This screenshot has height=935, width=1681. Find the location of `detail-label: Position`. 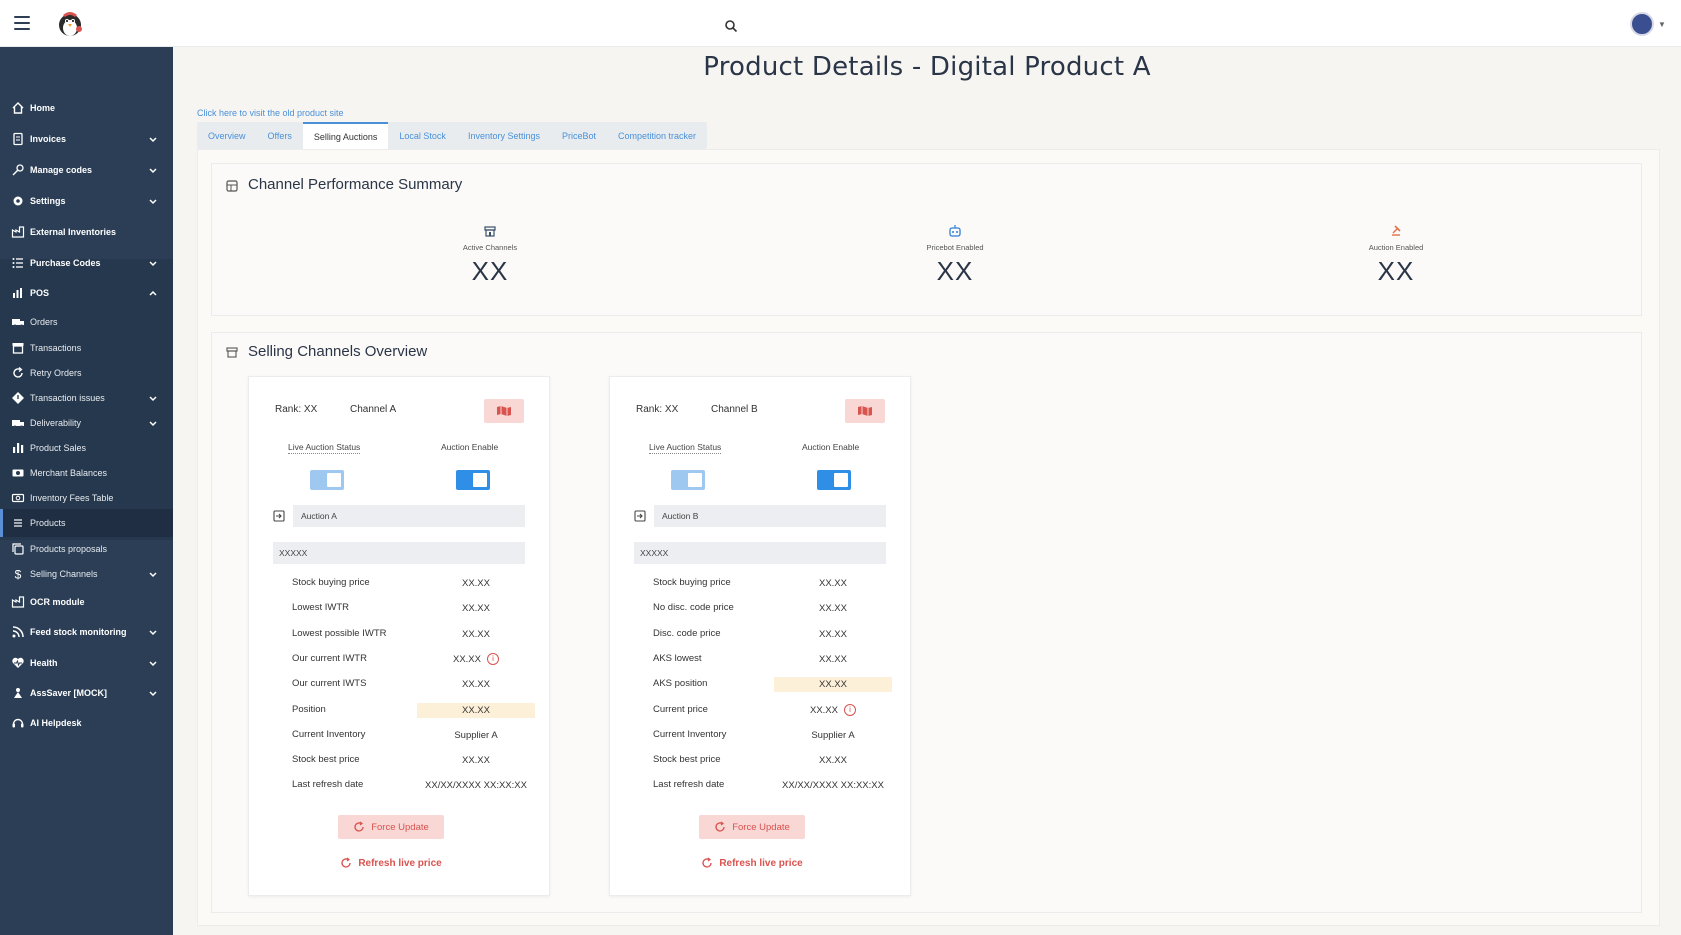

detail-label: Position is located at coordinates (309, 709).